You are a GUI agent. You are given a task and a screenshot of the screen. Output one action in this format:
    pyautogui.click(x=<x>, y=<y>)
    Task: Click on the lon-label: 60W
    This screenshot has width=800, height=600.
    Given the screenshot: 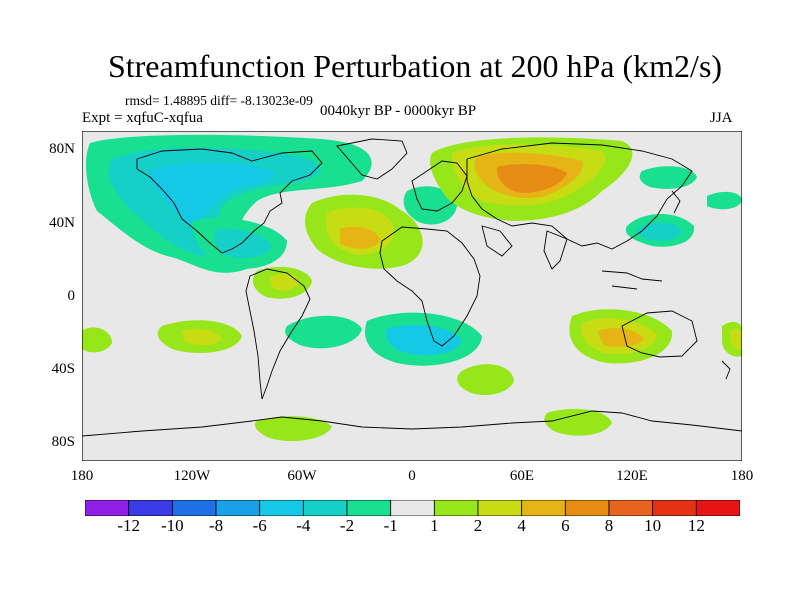 What is the action you would take?
    pyautogui.click(x=302, y=476)
    